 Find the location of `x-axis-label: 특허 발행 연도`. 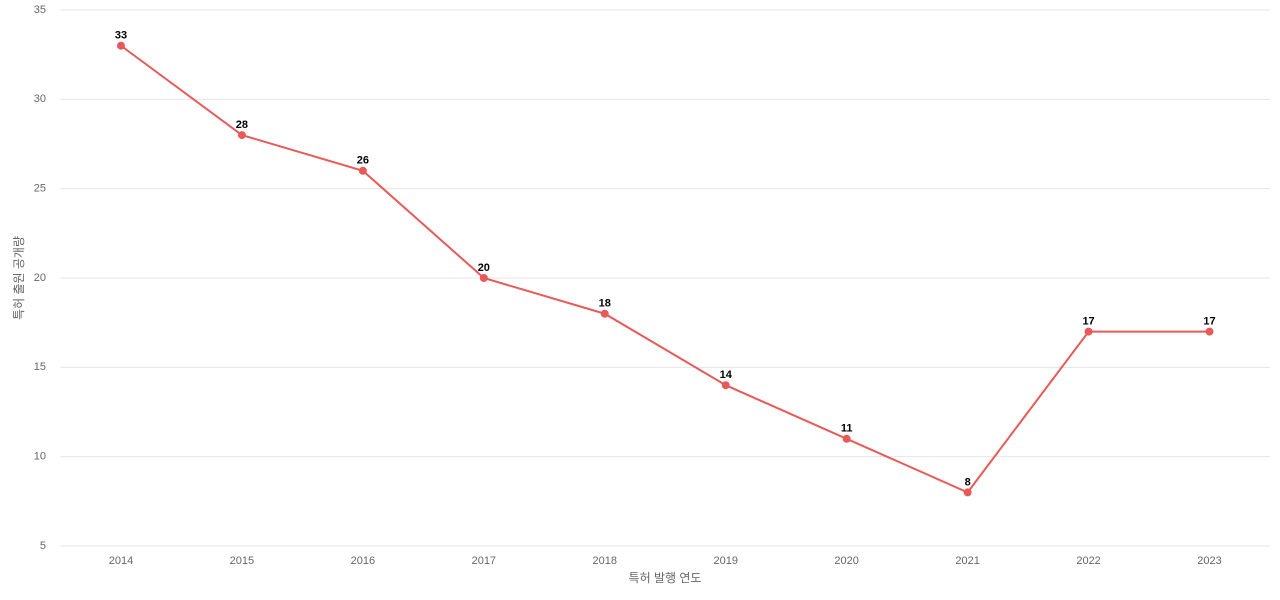

x-axis-label: 특허 발행 연도 is located at coordinates (665, 577).